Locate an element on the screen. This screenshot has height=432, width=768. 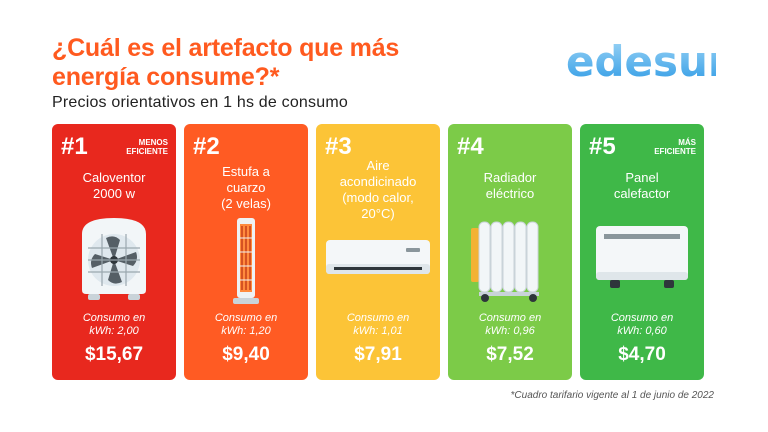
card-rank: #1 is located at coordinates (74, 146).